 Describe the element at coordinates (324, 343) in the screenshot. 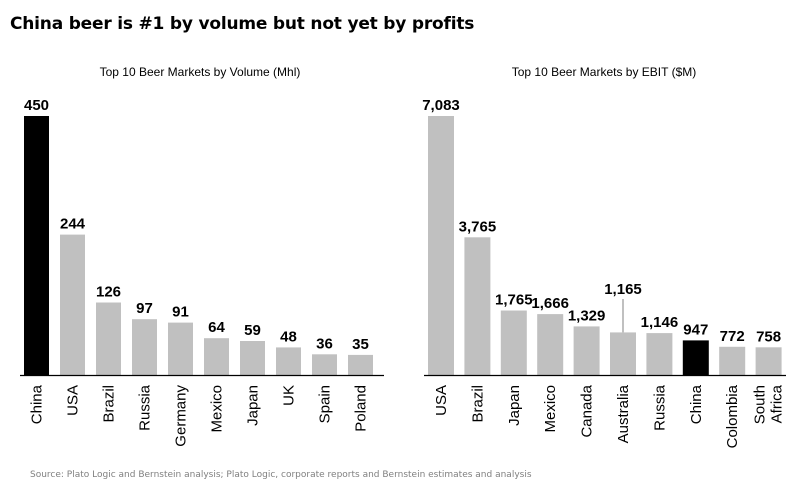

I see `value-label: 36` at that location.